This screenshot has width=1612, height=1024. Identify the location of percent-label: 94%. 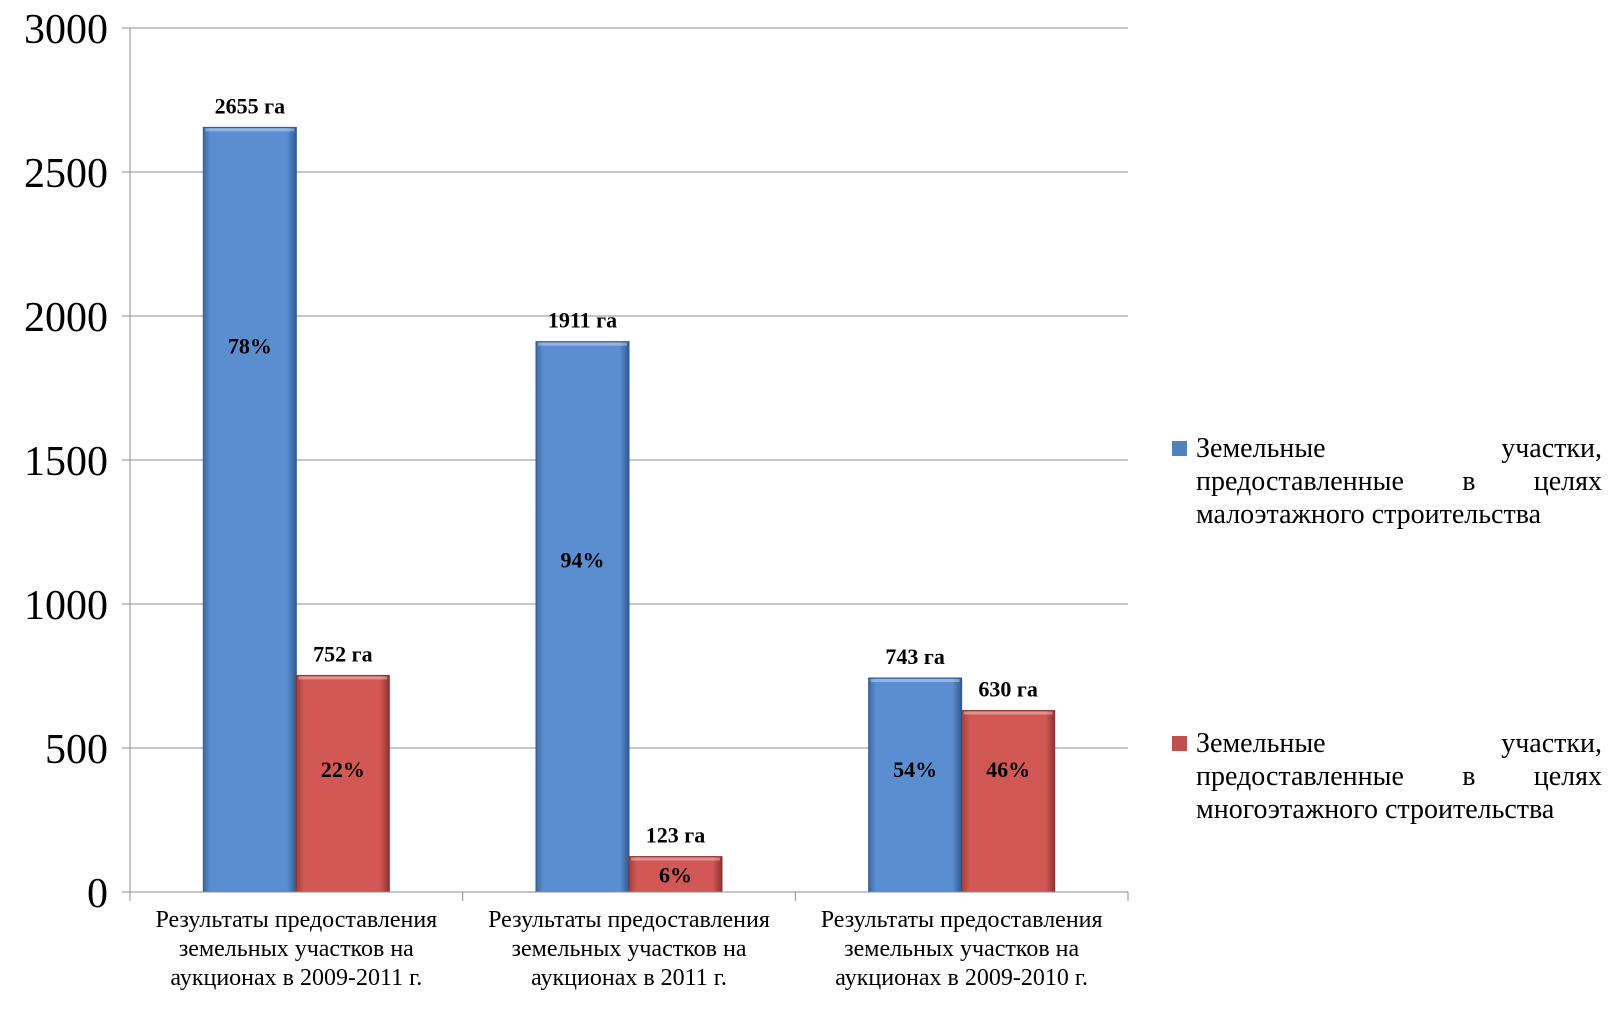
(583, 560).